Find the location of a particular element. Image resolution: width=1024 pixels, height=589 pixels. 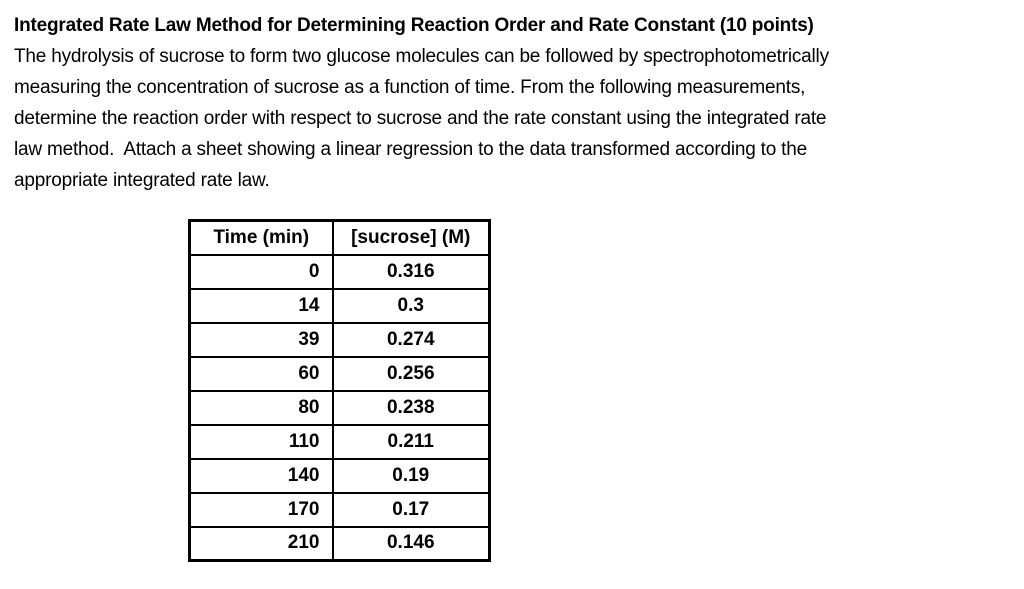

time-cell: 210 is located at coordinates (261, 543).